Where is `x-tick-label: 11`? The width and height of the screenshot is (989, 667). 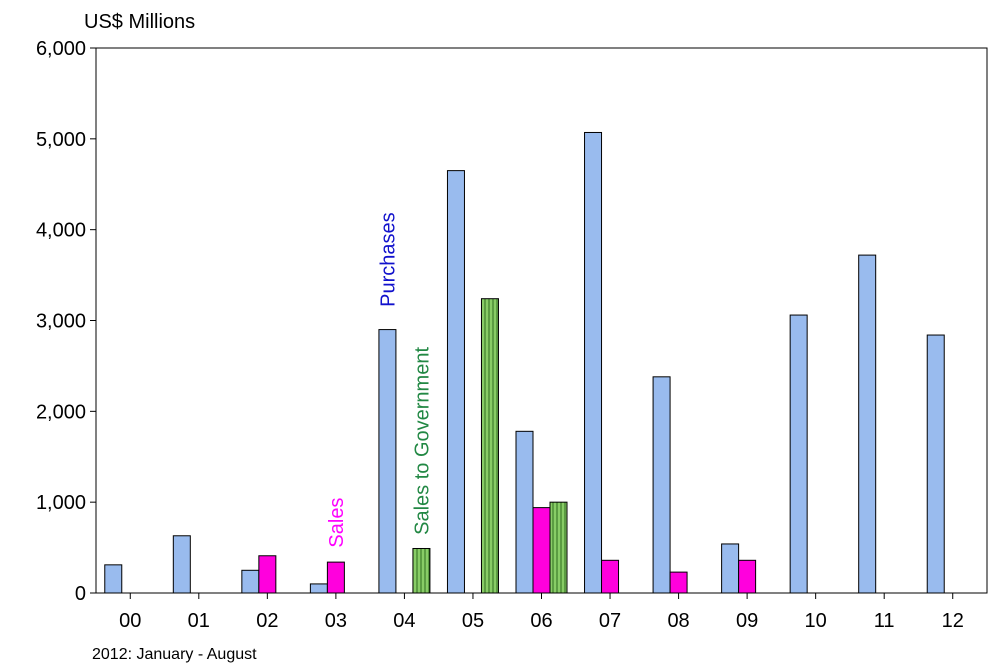
x-tick-label: 11 is located at coordinates (884, 621).